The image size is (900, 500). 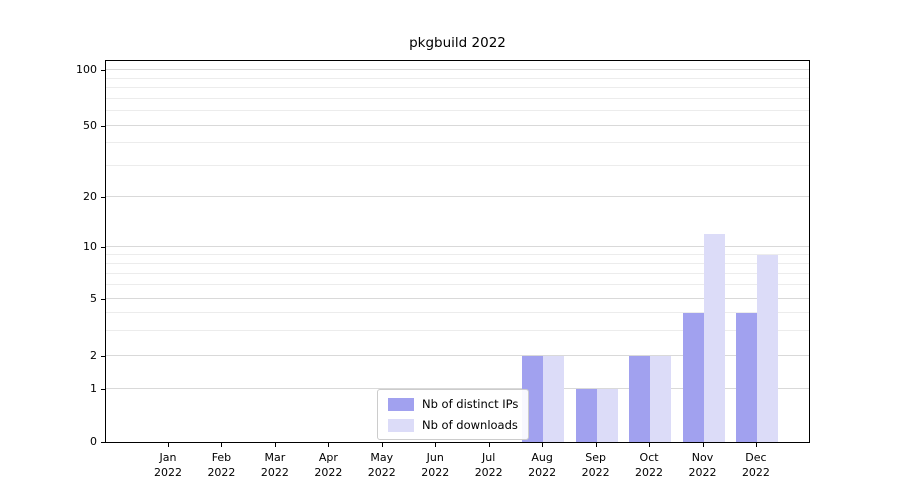 What do you see at coordinates (381, 465) in the screenshot?
I see `x-tick-label: May 2022` at bounding box center [381, 465].